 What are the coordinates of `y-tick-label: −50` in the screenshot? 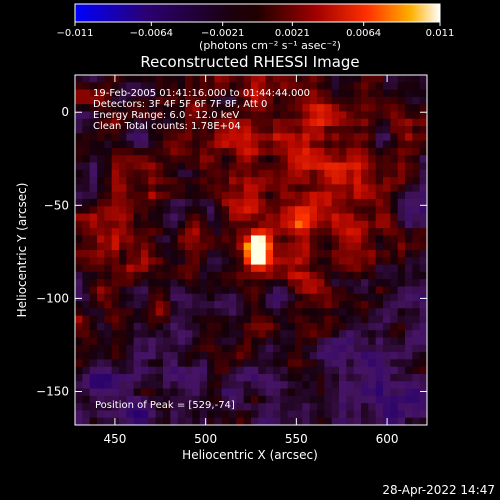 It's located at (56, 205).